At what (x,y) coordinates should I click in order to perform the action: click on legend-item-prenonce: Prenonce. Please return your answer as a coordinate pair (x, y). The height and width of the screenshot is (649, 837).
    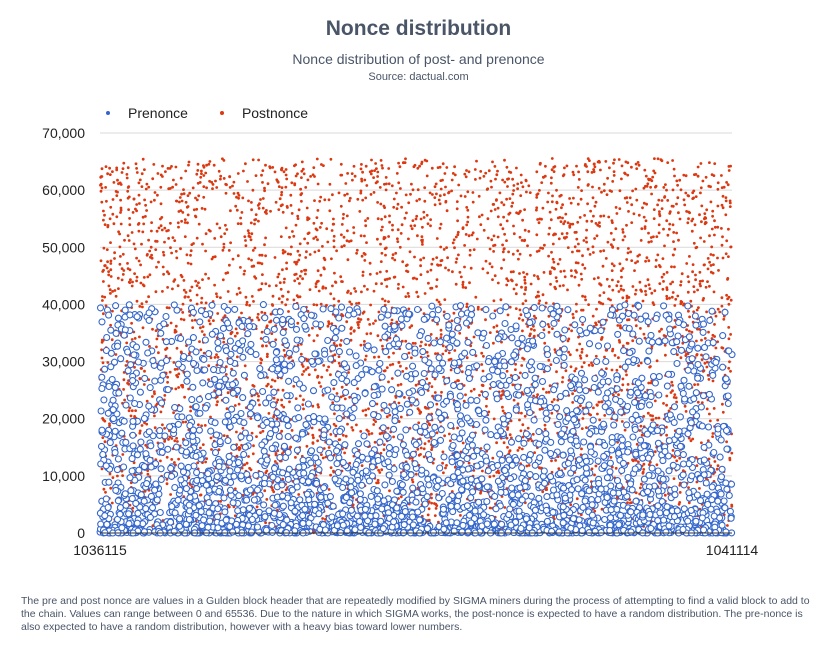
    Looking at the image, I should click on (147, 113).